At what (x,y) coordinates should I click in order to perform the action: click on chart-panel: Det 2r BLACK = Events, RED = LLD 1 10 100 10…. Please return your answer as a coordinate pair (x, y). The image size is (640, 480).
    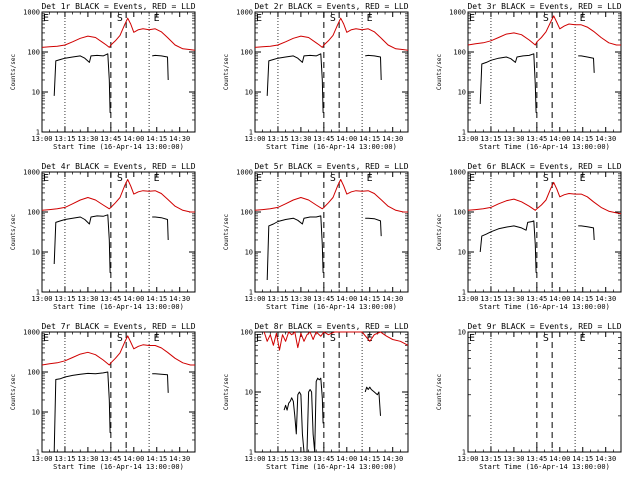
    Looking at the image, I should click on (316, 76).